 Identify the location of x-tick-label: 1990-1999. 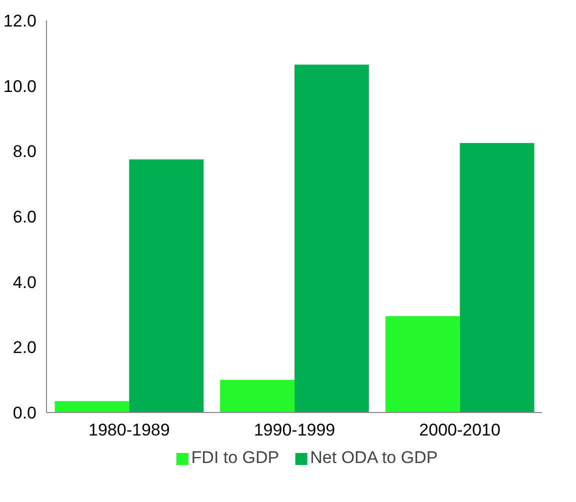
(295, 430).